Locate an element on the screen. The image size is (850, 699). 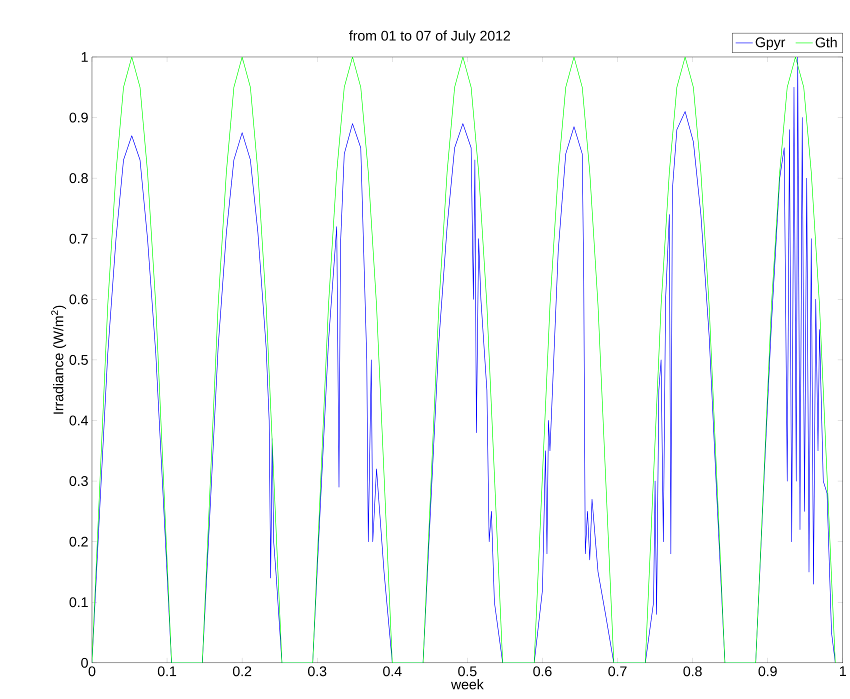
y-tick-label: 0 is located at coordinates (84, 663).